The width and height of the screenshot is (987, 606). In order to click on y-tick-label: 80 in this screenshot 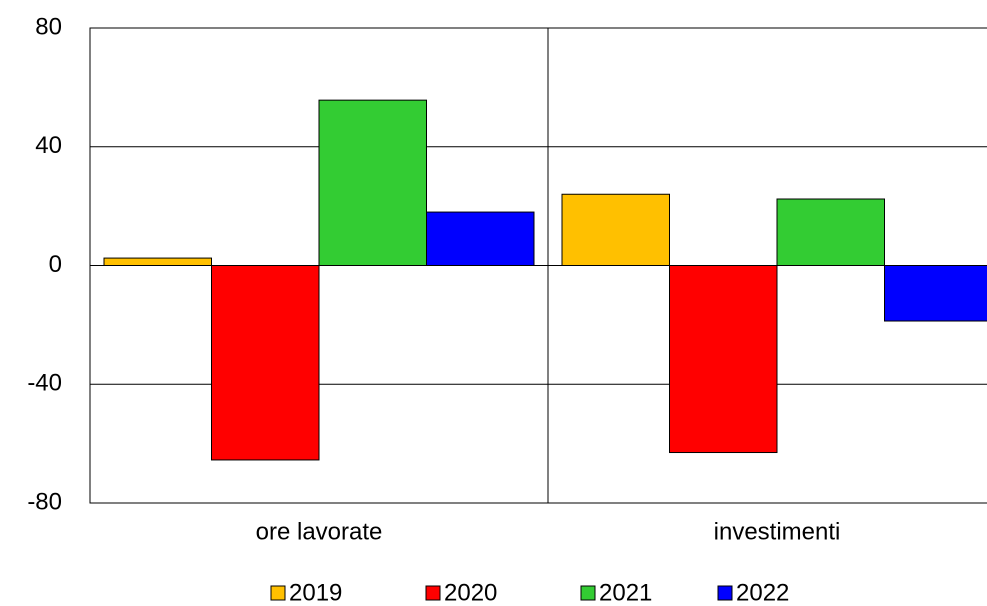, I will do `click(48, 26)`.